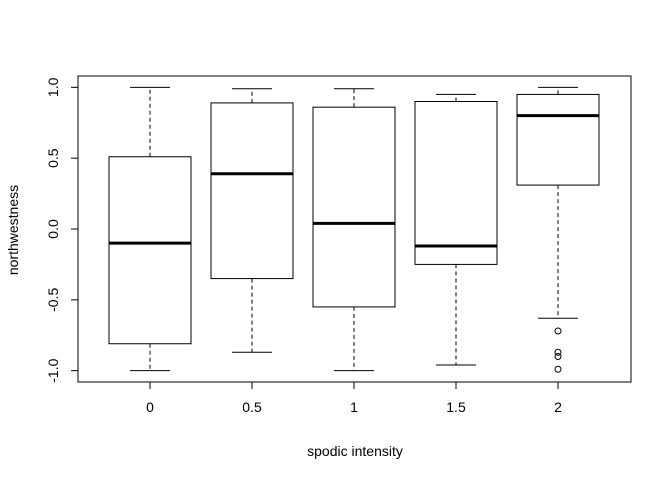 This screenshot has width=672, height=480. I want to click on box-group-0.5, so click(252, 220).